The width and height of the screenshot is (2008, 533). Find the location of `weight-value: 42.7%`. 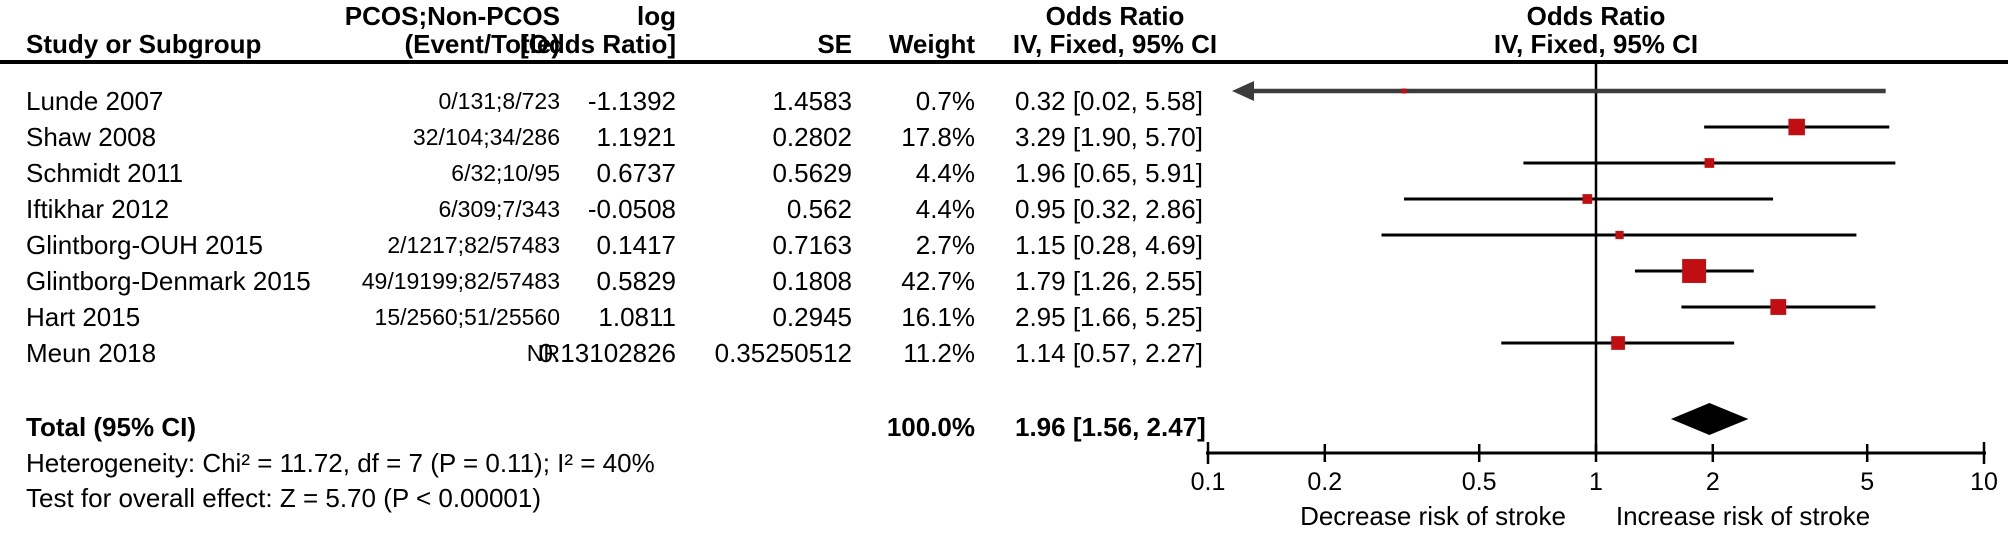

weight-value: 42.7% is located at coordinates (938, 281).